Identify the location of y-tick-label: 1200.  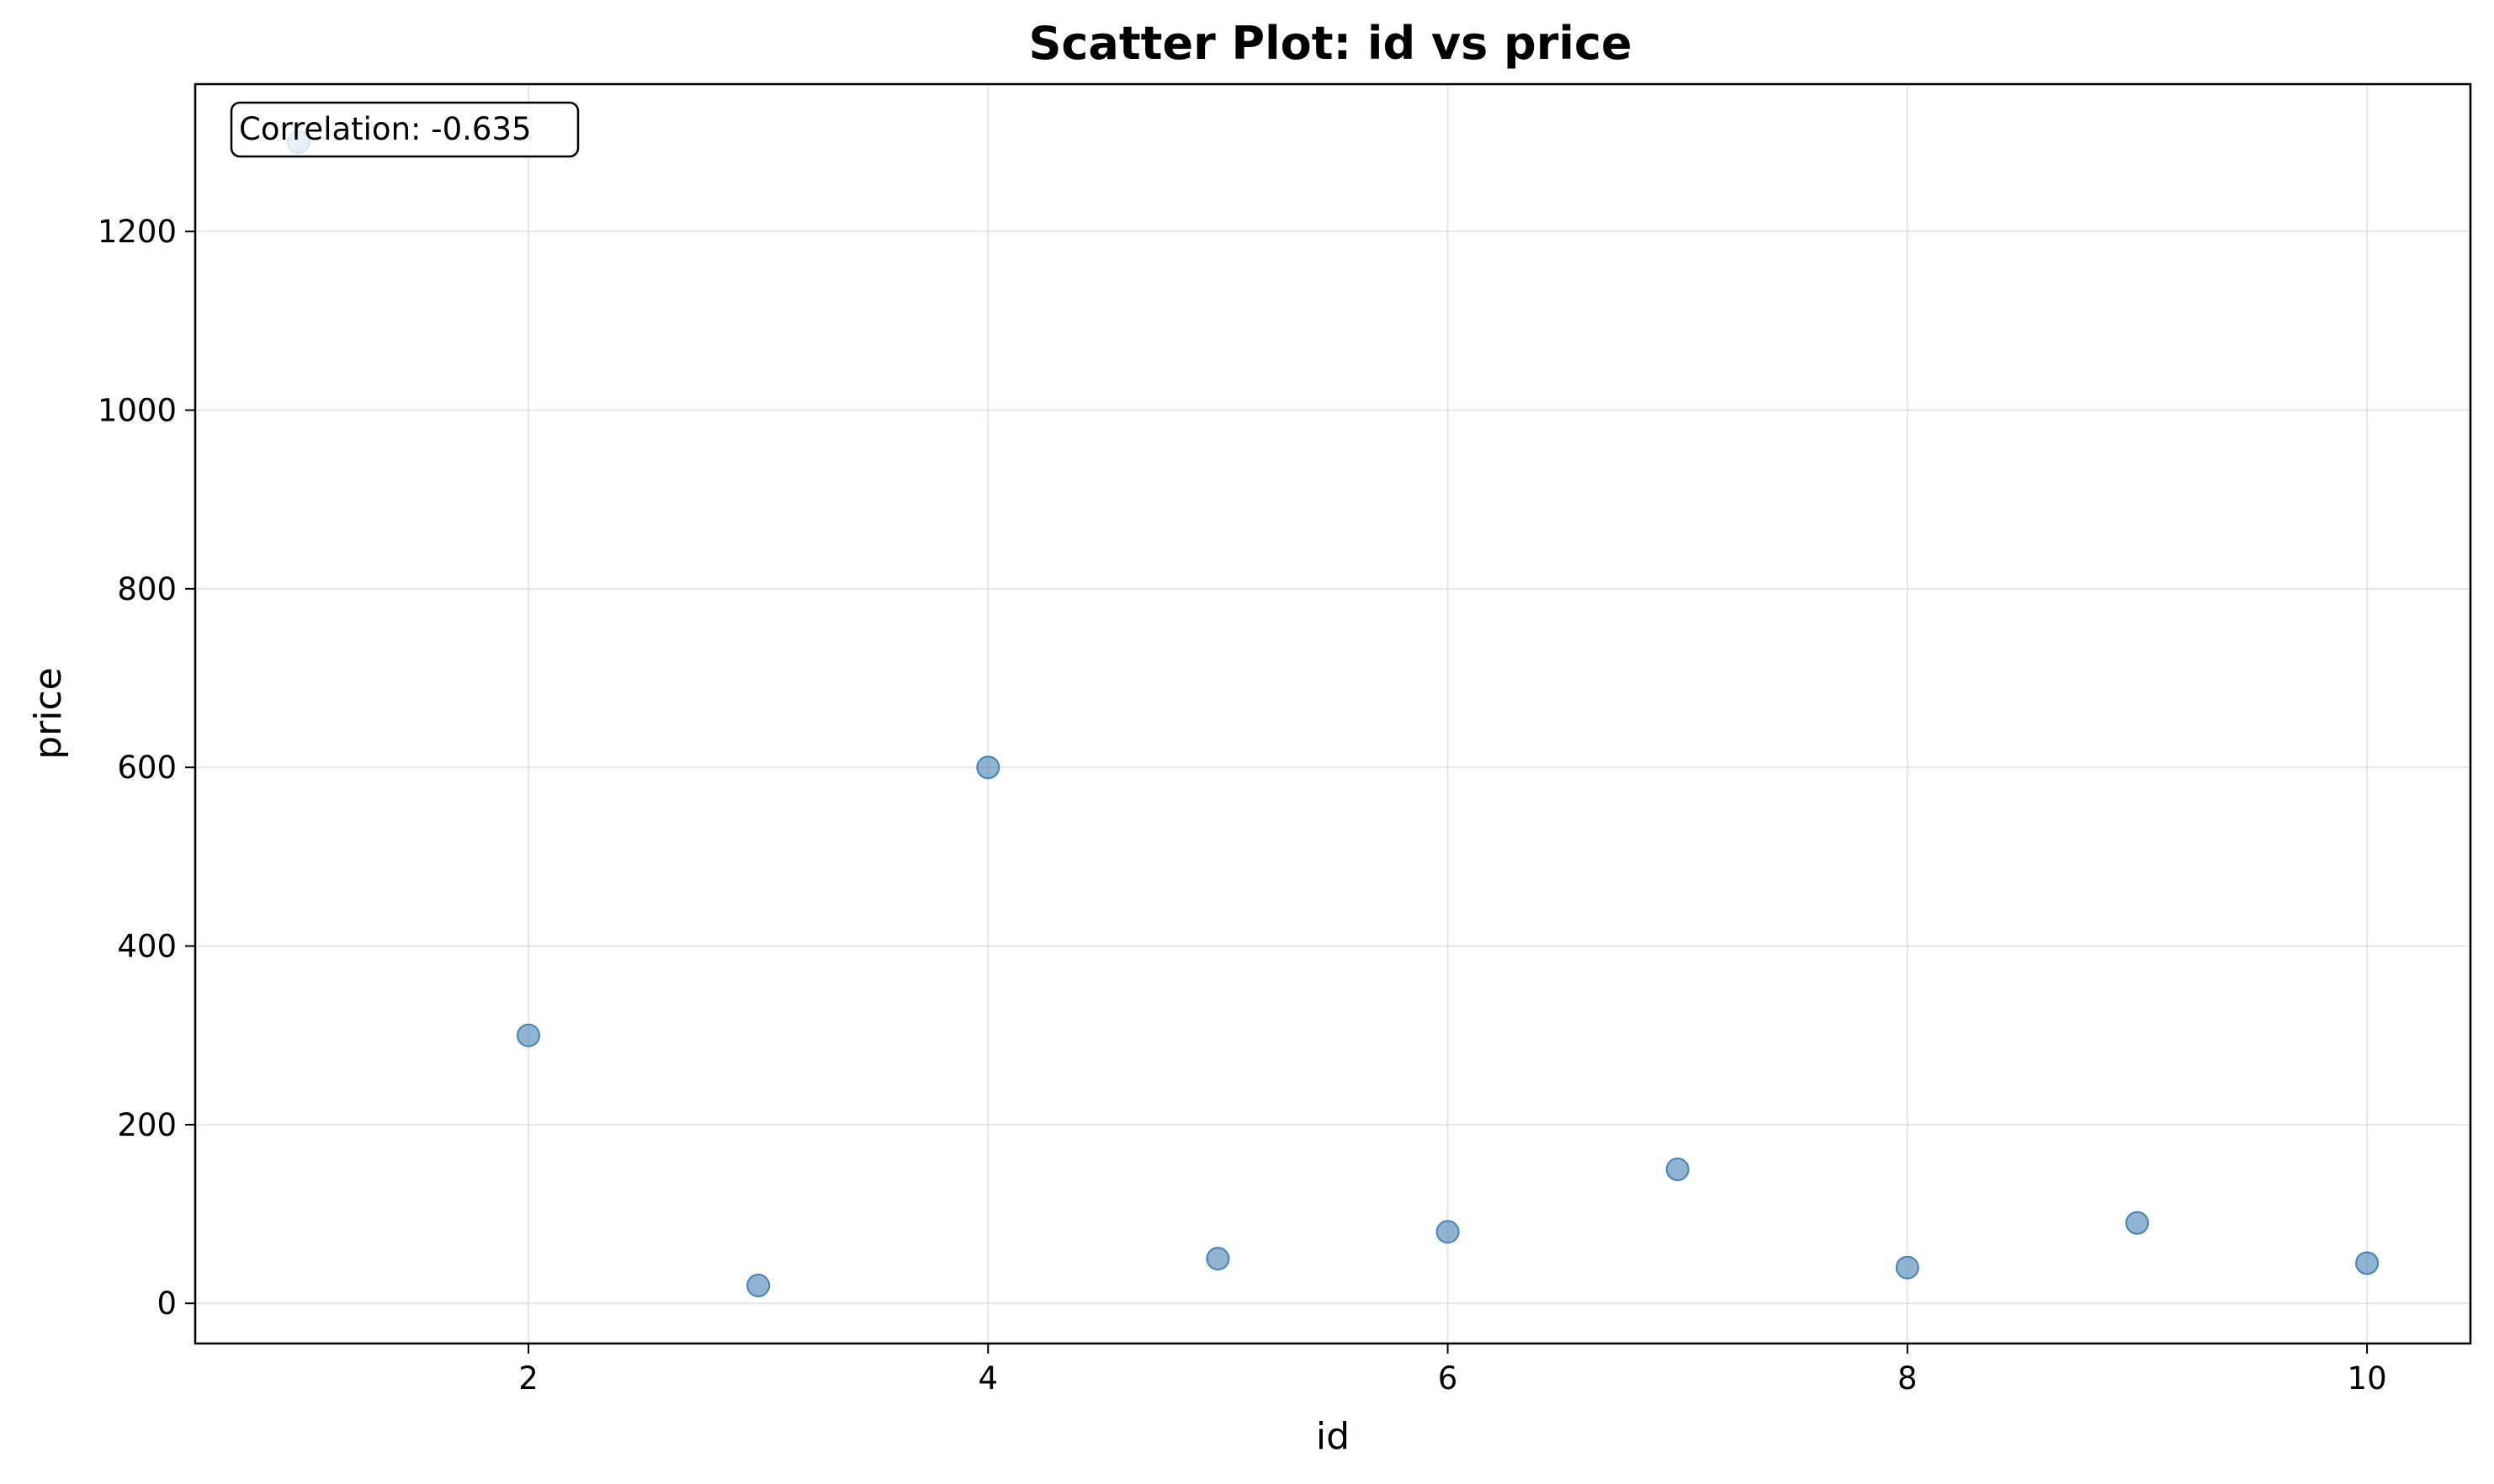
(137, 232).